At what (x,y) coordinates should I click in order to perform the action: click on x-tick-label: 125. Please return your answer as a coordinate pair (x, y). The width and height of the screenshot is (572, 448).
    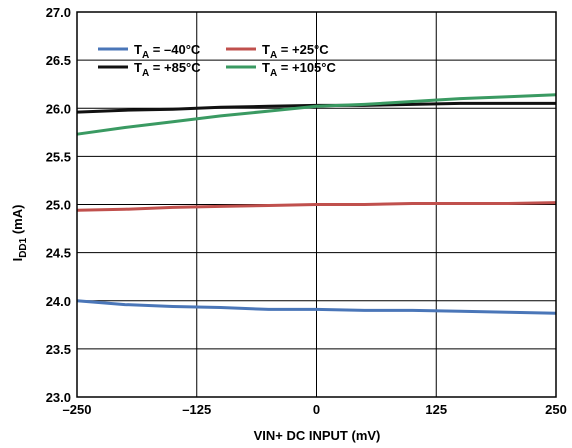
    Looking at the image, I should click on (436, 409).